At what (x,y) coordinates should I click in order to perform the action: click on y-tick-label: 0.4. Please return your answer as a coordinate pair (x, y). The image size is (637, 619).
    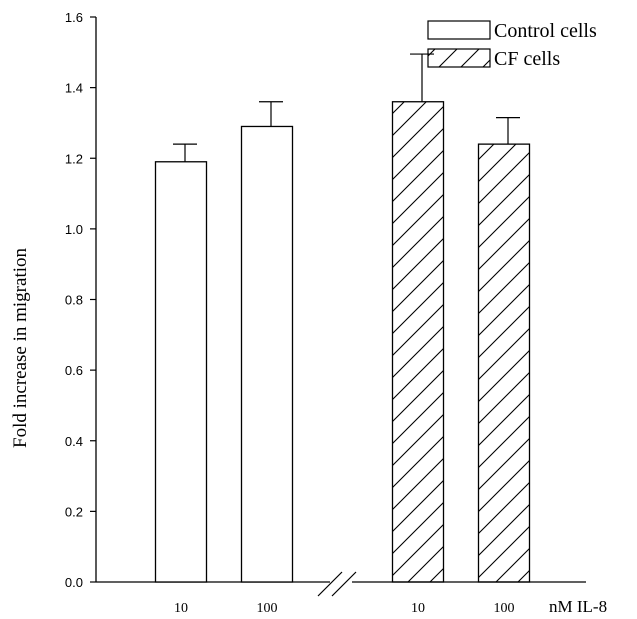
    Looking at the image, I should click on (74, 441).